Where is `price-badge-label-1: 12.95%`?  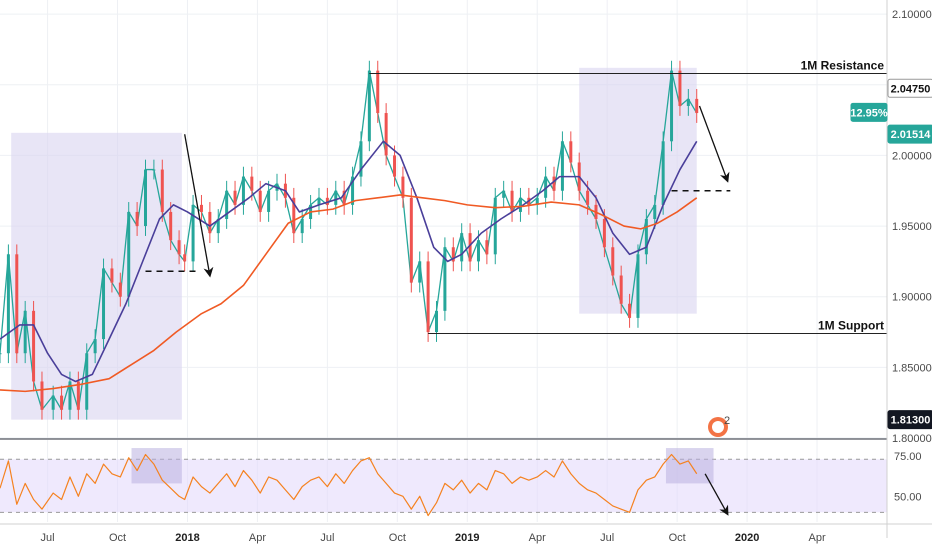 price-badge-label-1: 12.95% is located at coordinates (869, 113).